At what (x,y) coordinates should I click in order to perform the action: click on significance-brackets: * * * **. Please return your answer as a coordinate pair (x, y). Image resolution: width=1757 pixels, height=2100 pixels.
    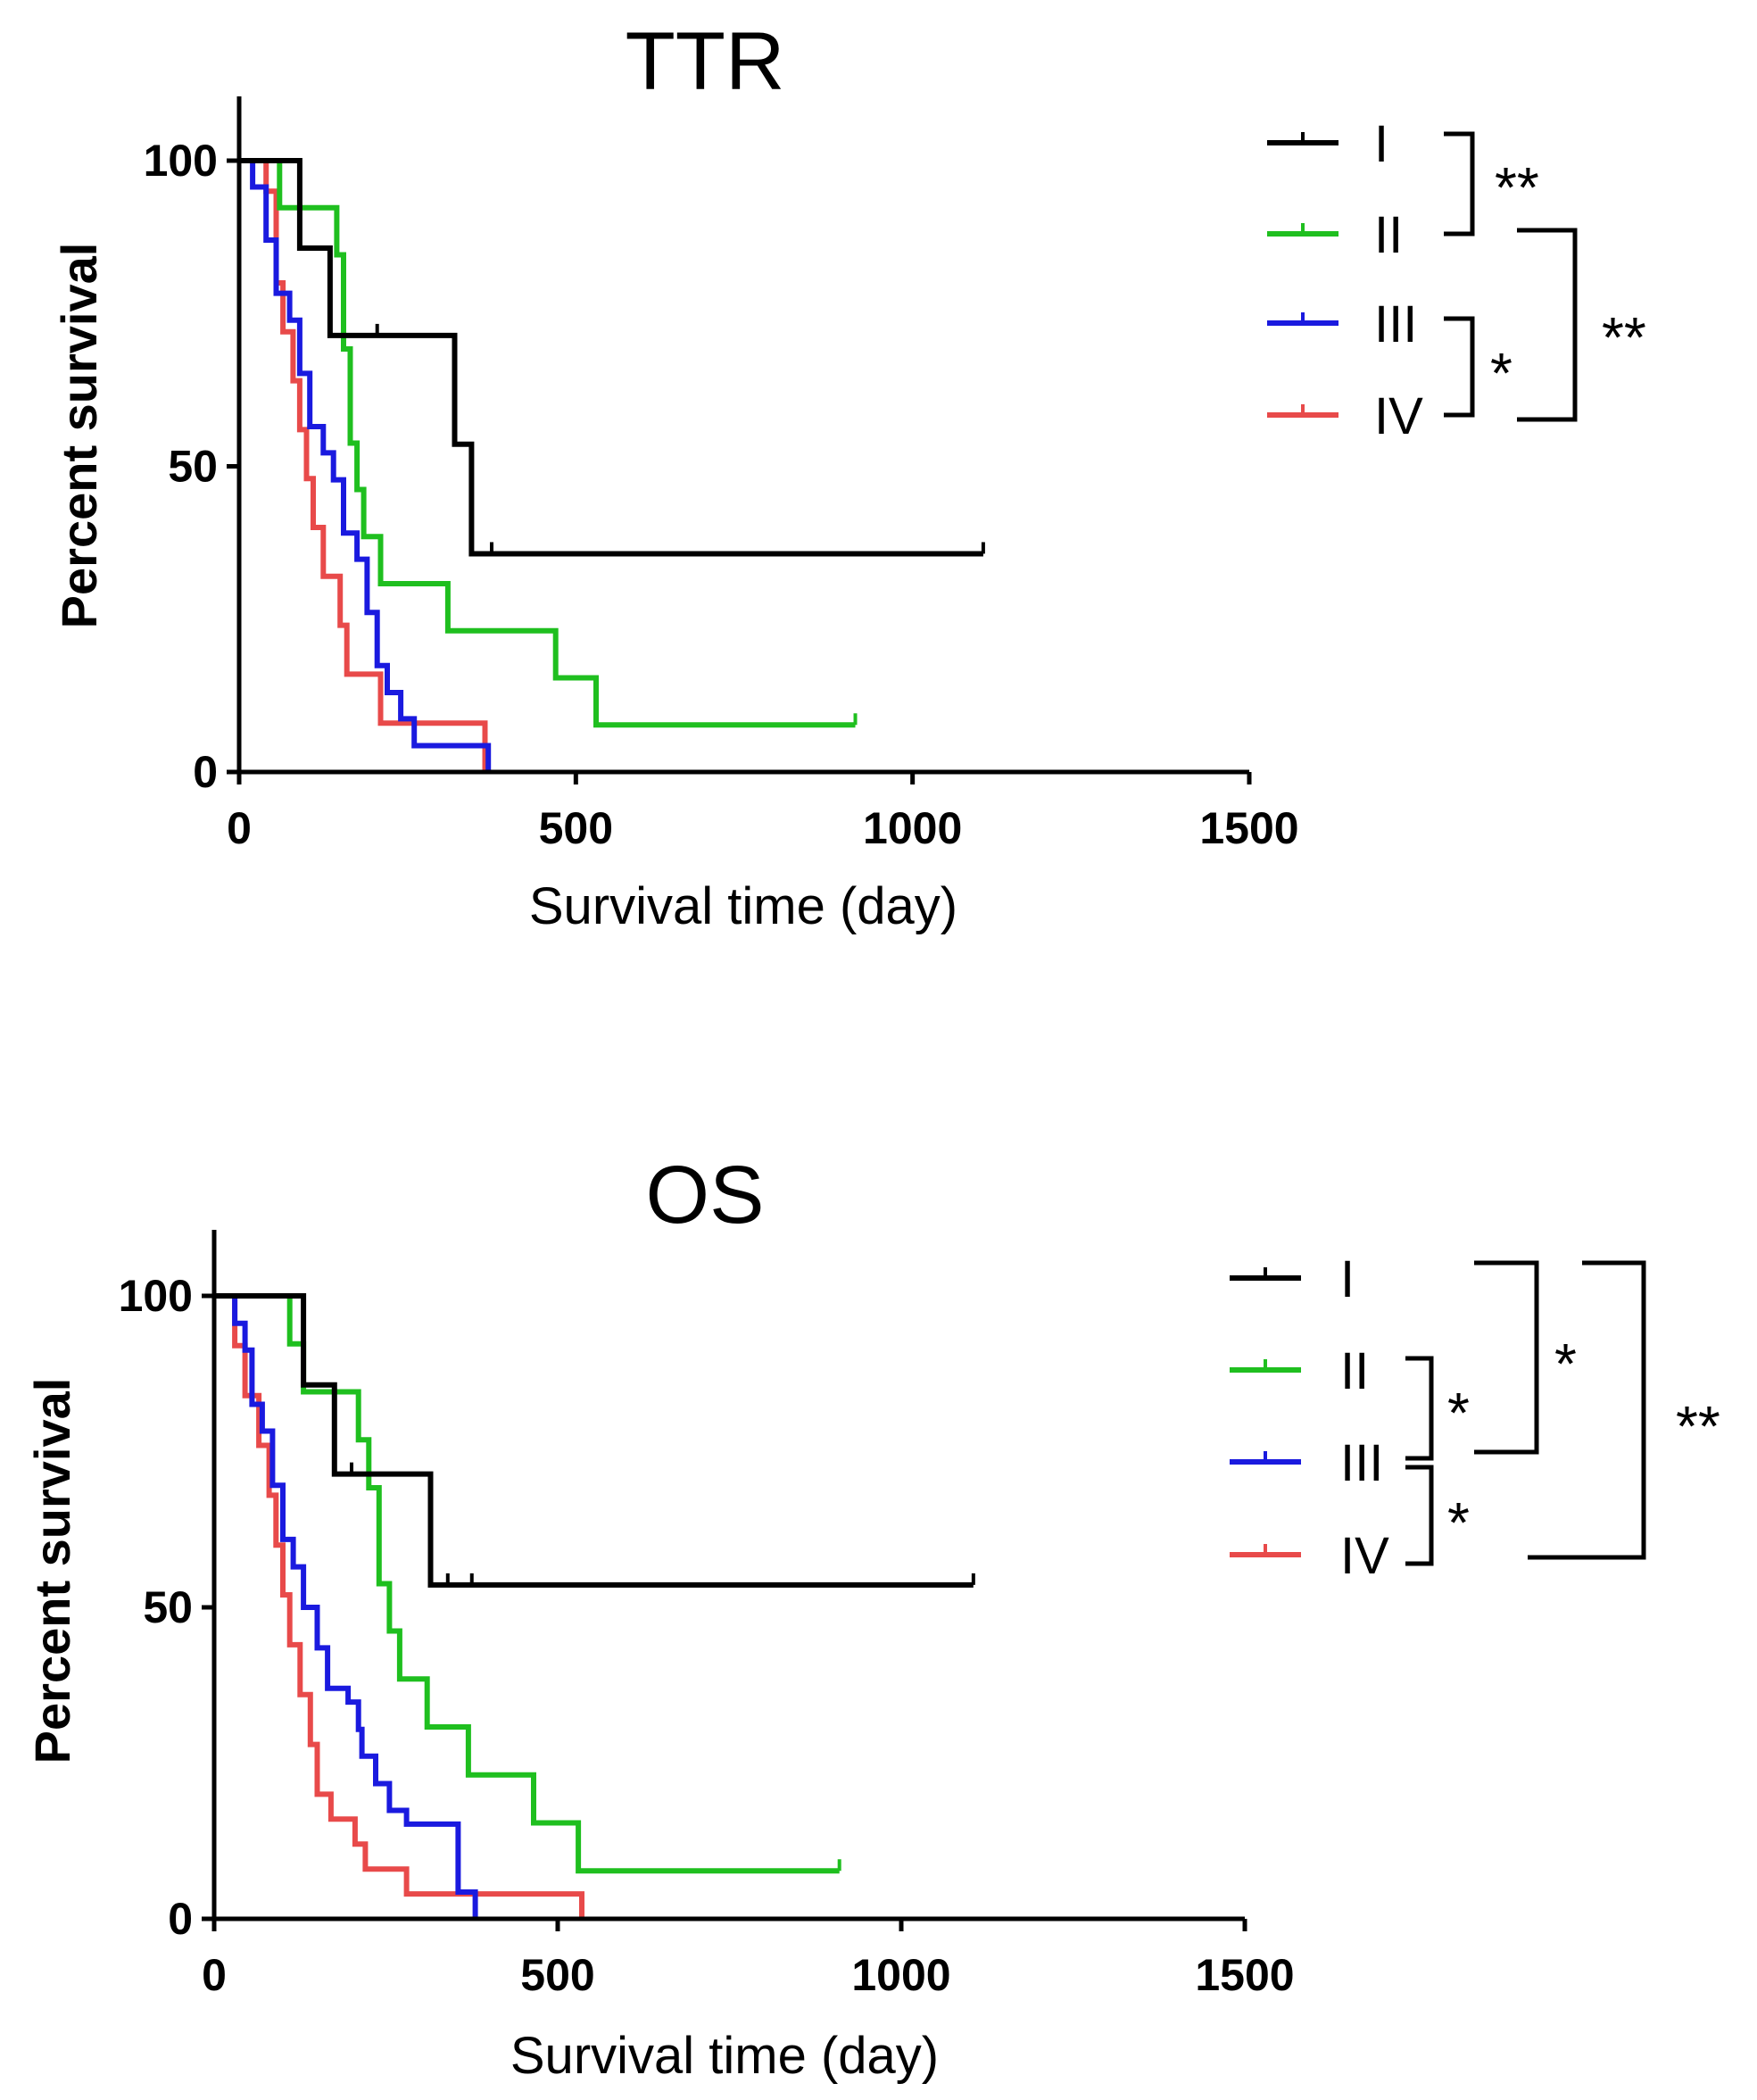
    Looking at the image, I should click on (1562, 1413).